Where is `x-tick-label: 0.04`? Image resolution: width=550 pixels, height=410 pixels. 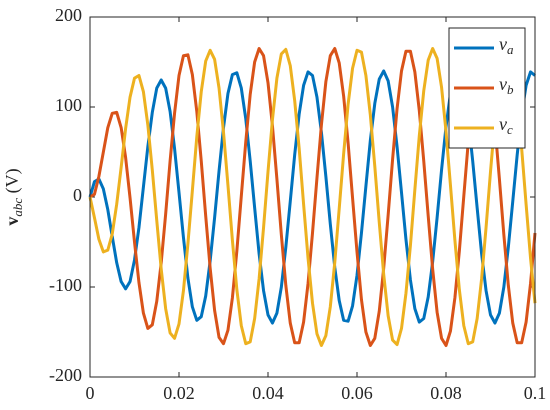 x-tick-label: 0.04 is located at coordinates (268, 393).